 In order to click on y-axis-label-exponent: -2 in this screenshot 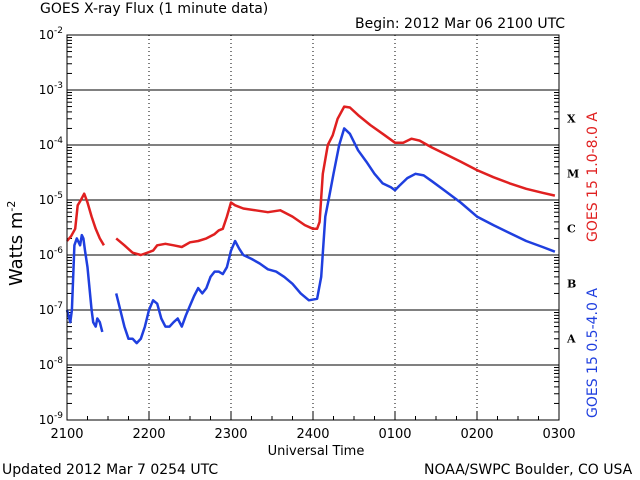, I will do `click(11, 206)`.